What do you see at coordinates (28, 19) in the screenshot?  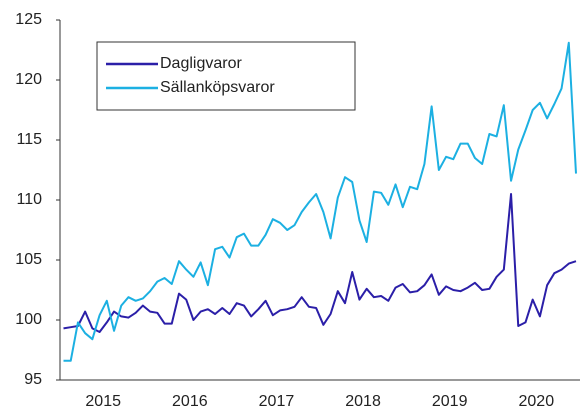 I see `y-tick-label: 125` at bounding box center [28, 19].